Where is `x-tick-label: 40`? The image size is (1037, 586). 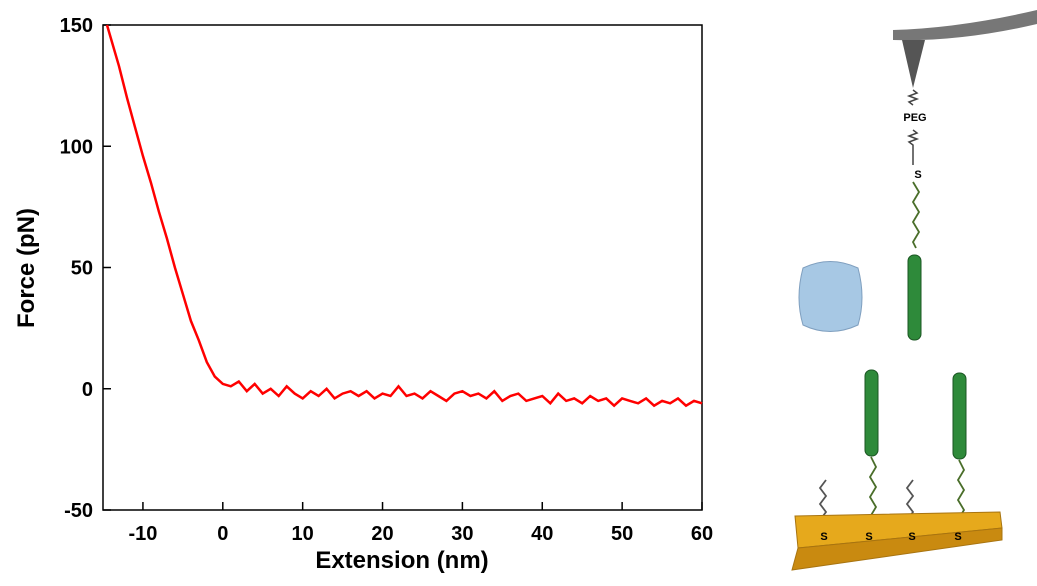 x-tick-label: 40 is located at coordinates (542, 534).